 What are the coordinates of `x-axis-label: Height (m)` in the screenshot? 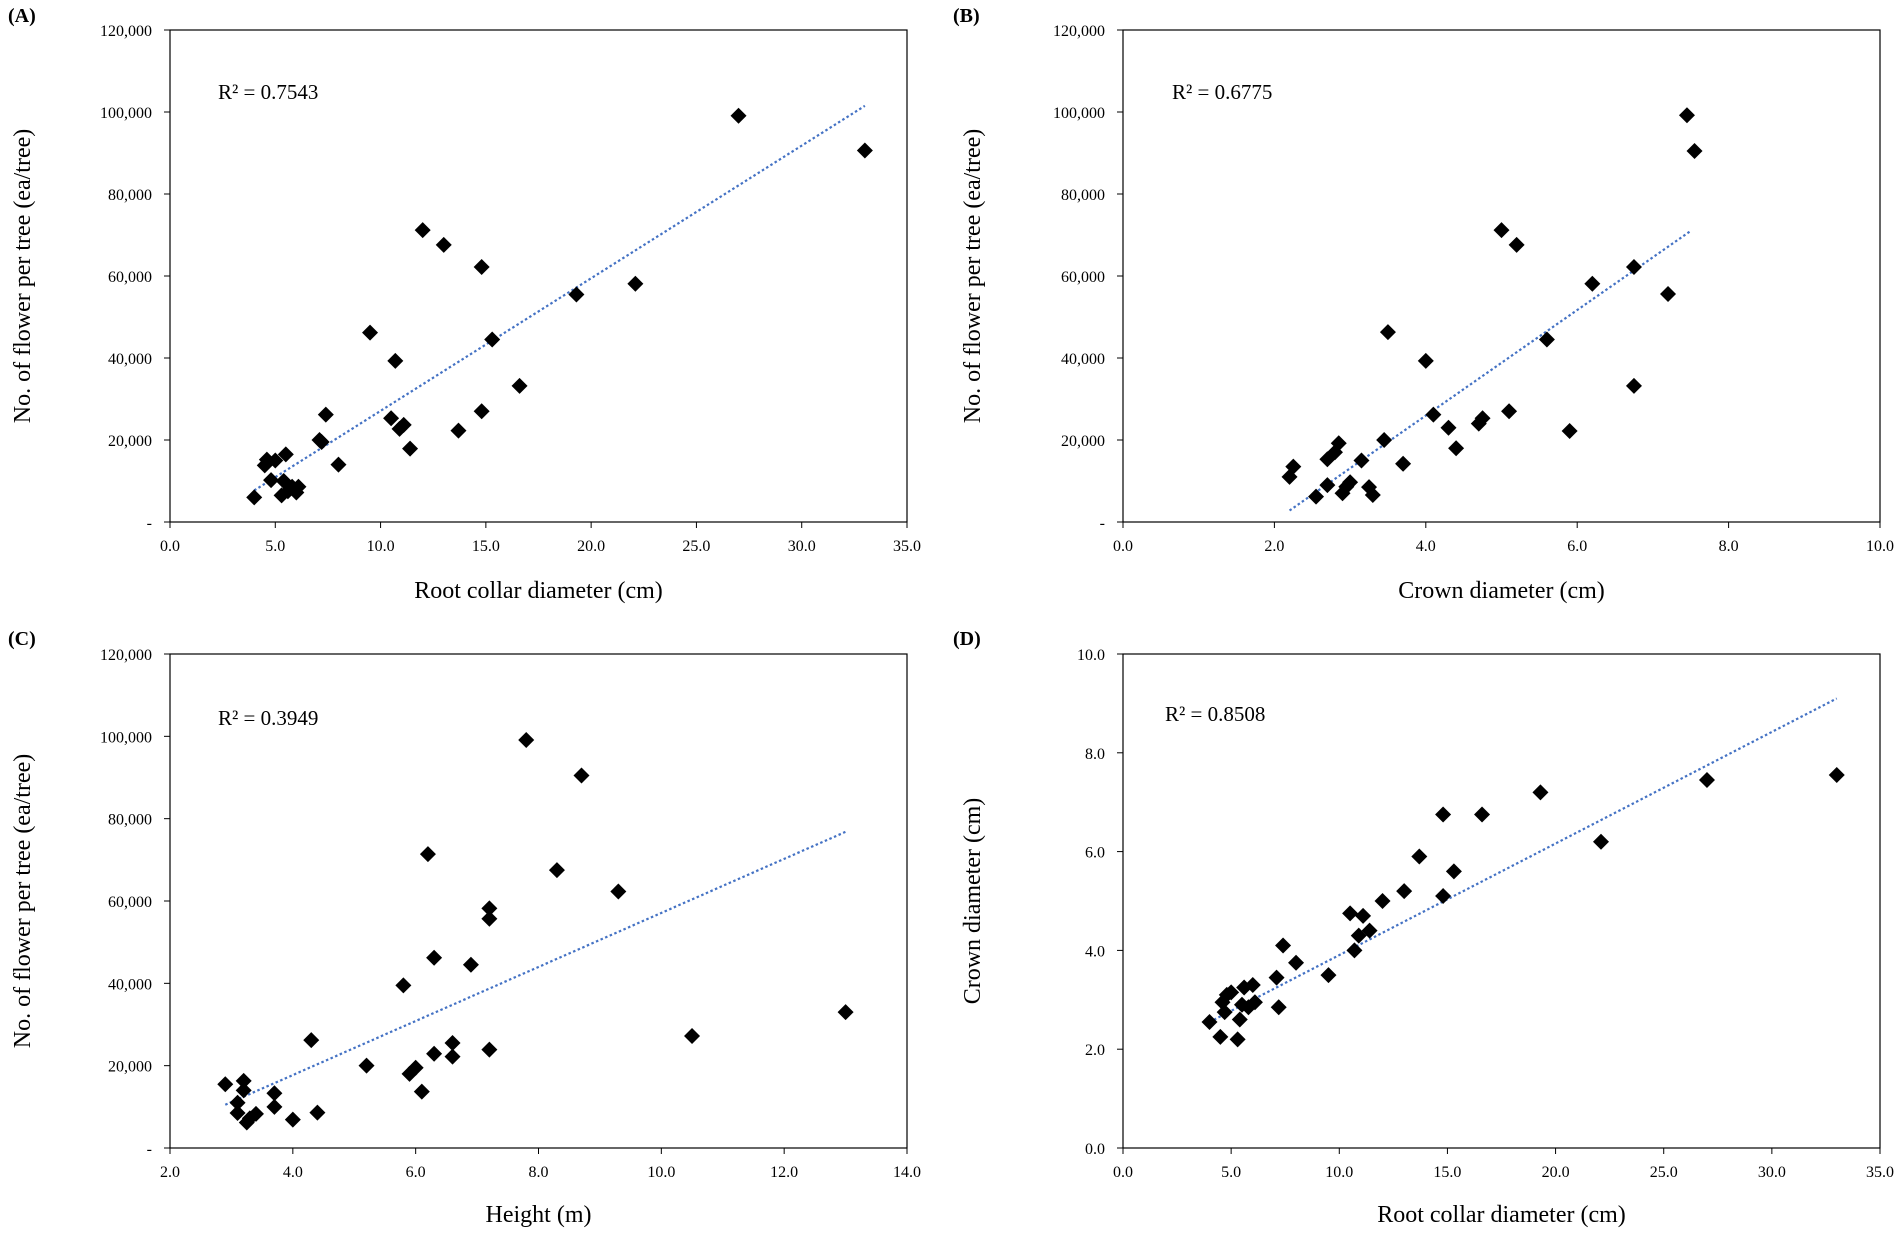 It's located at (539, 1215).